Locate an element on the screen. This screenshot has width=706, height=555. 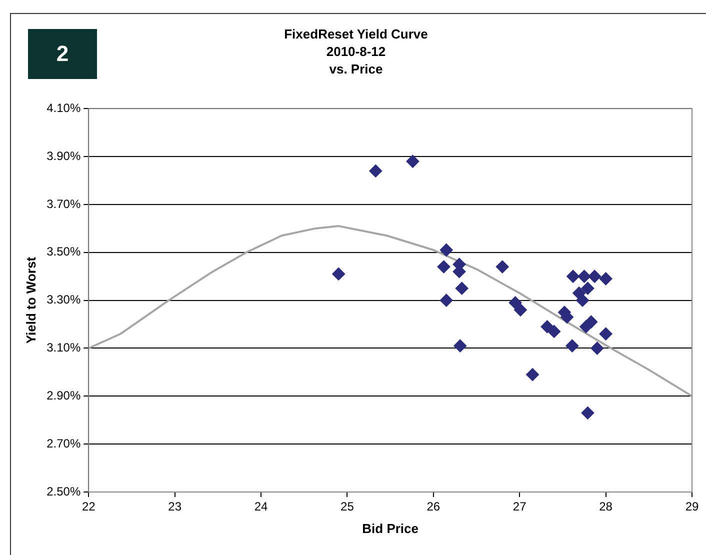
y-tick-label: 2.70% is located at coordinates (63, 443).